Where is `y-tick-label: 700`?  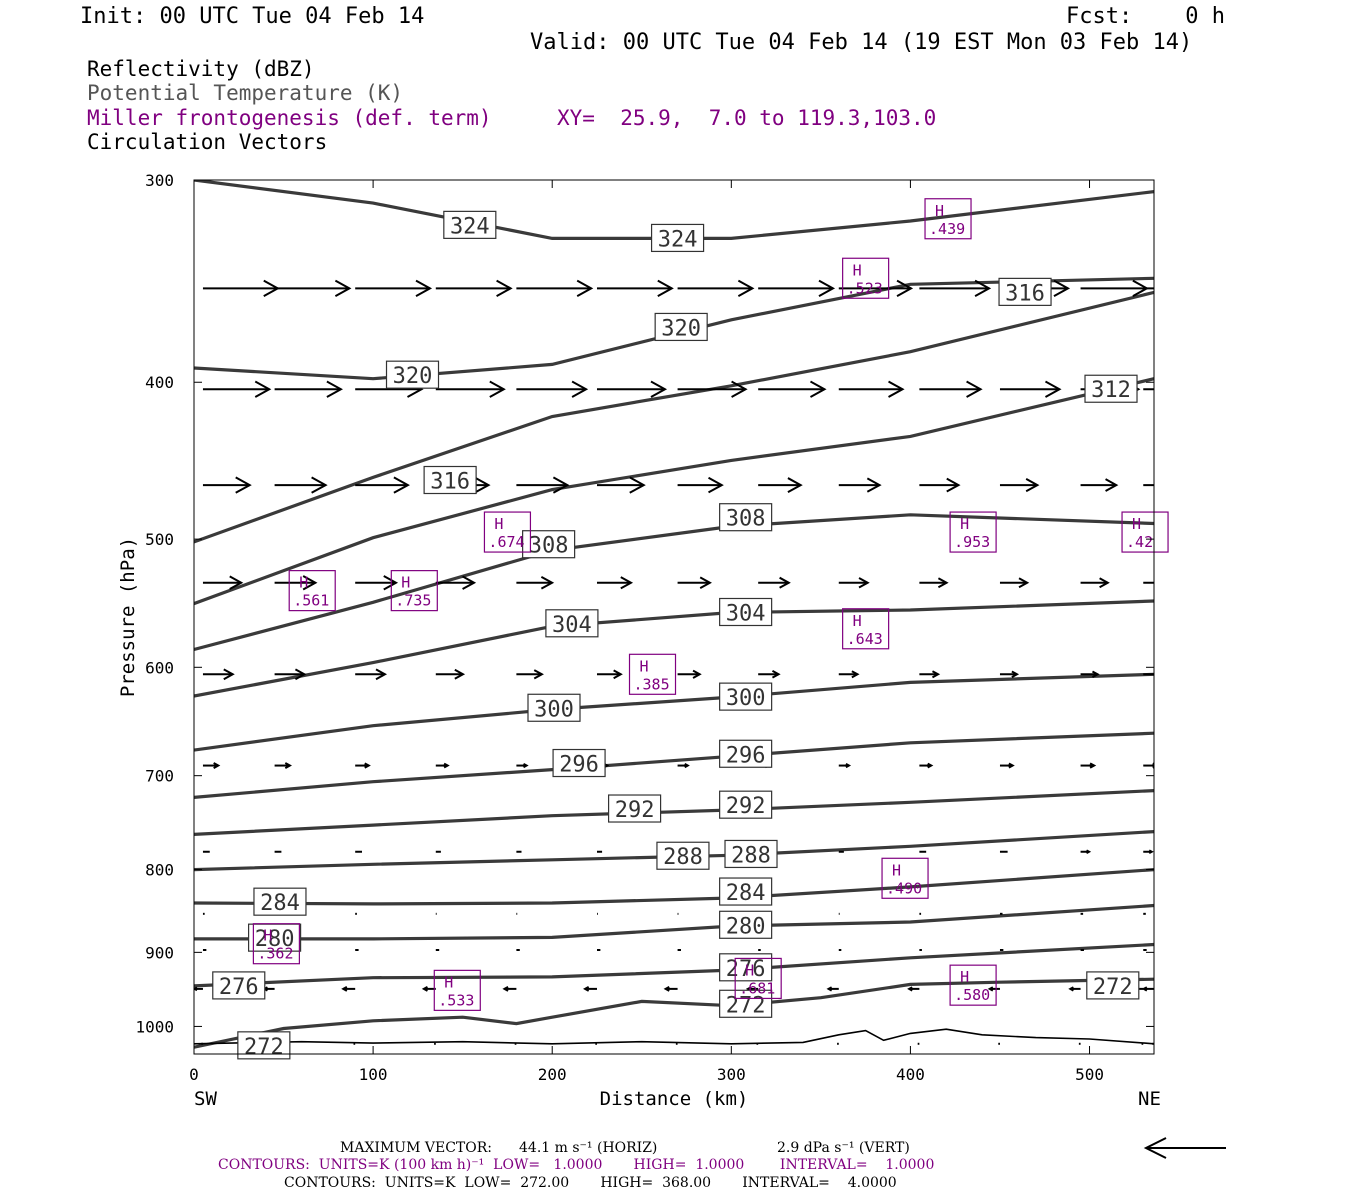 y-tick-label: 700 is located at coordinates (159, 776).